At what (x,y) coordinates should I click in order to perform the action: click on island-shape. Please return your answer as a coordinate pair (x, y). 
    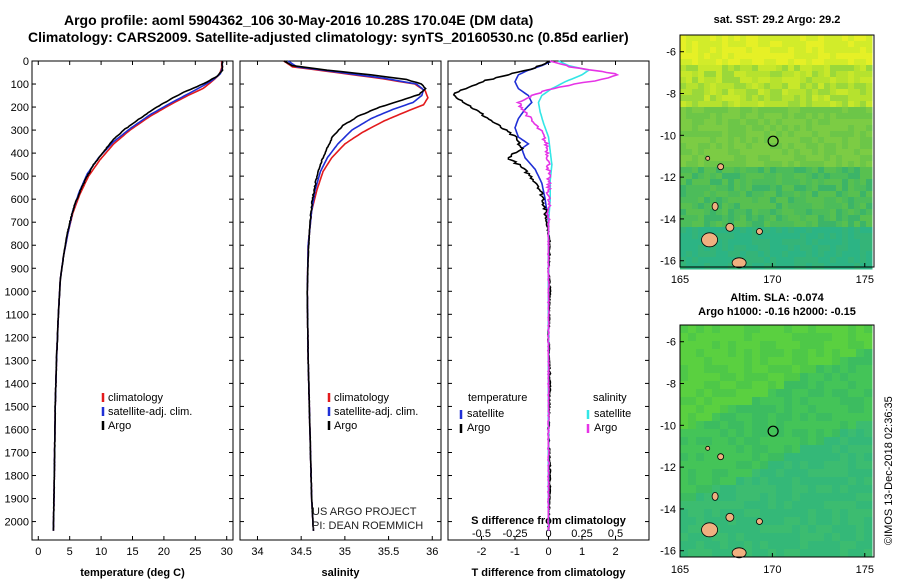
    Looking at the image, I should click on (759, 521).